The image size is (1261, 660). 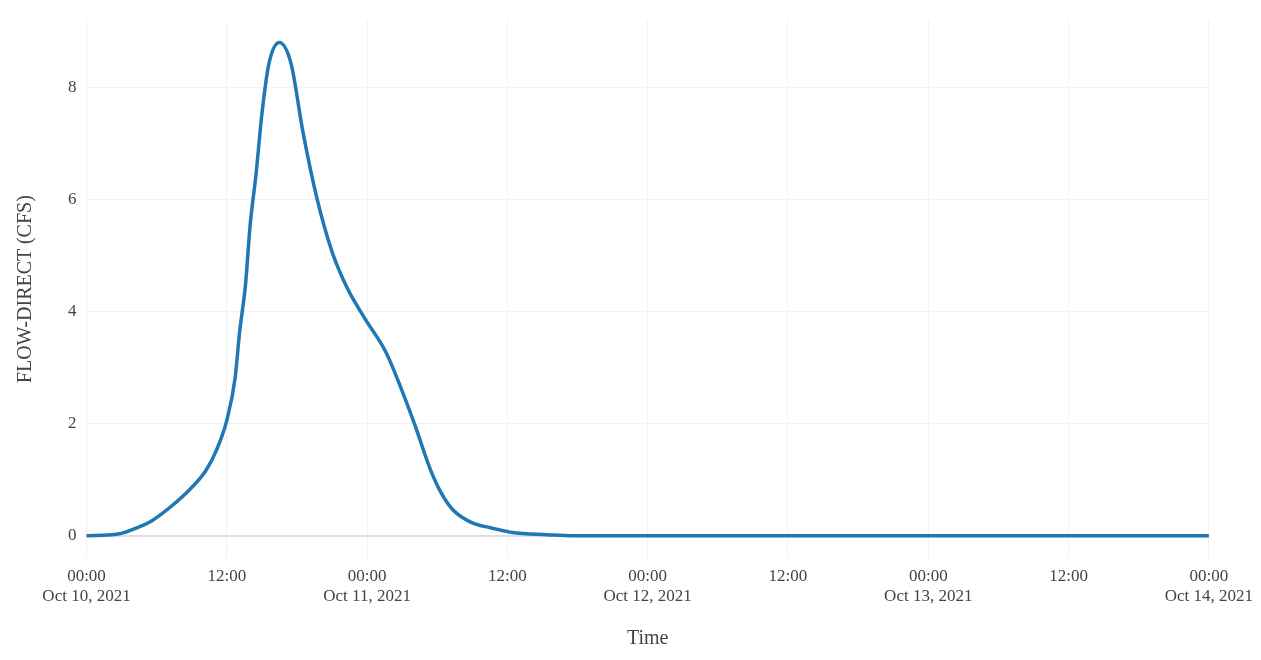 I want to click on x-tick-label: 00:00 Oct 14, 2021, so click(x=1208, y=585).